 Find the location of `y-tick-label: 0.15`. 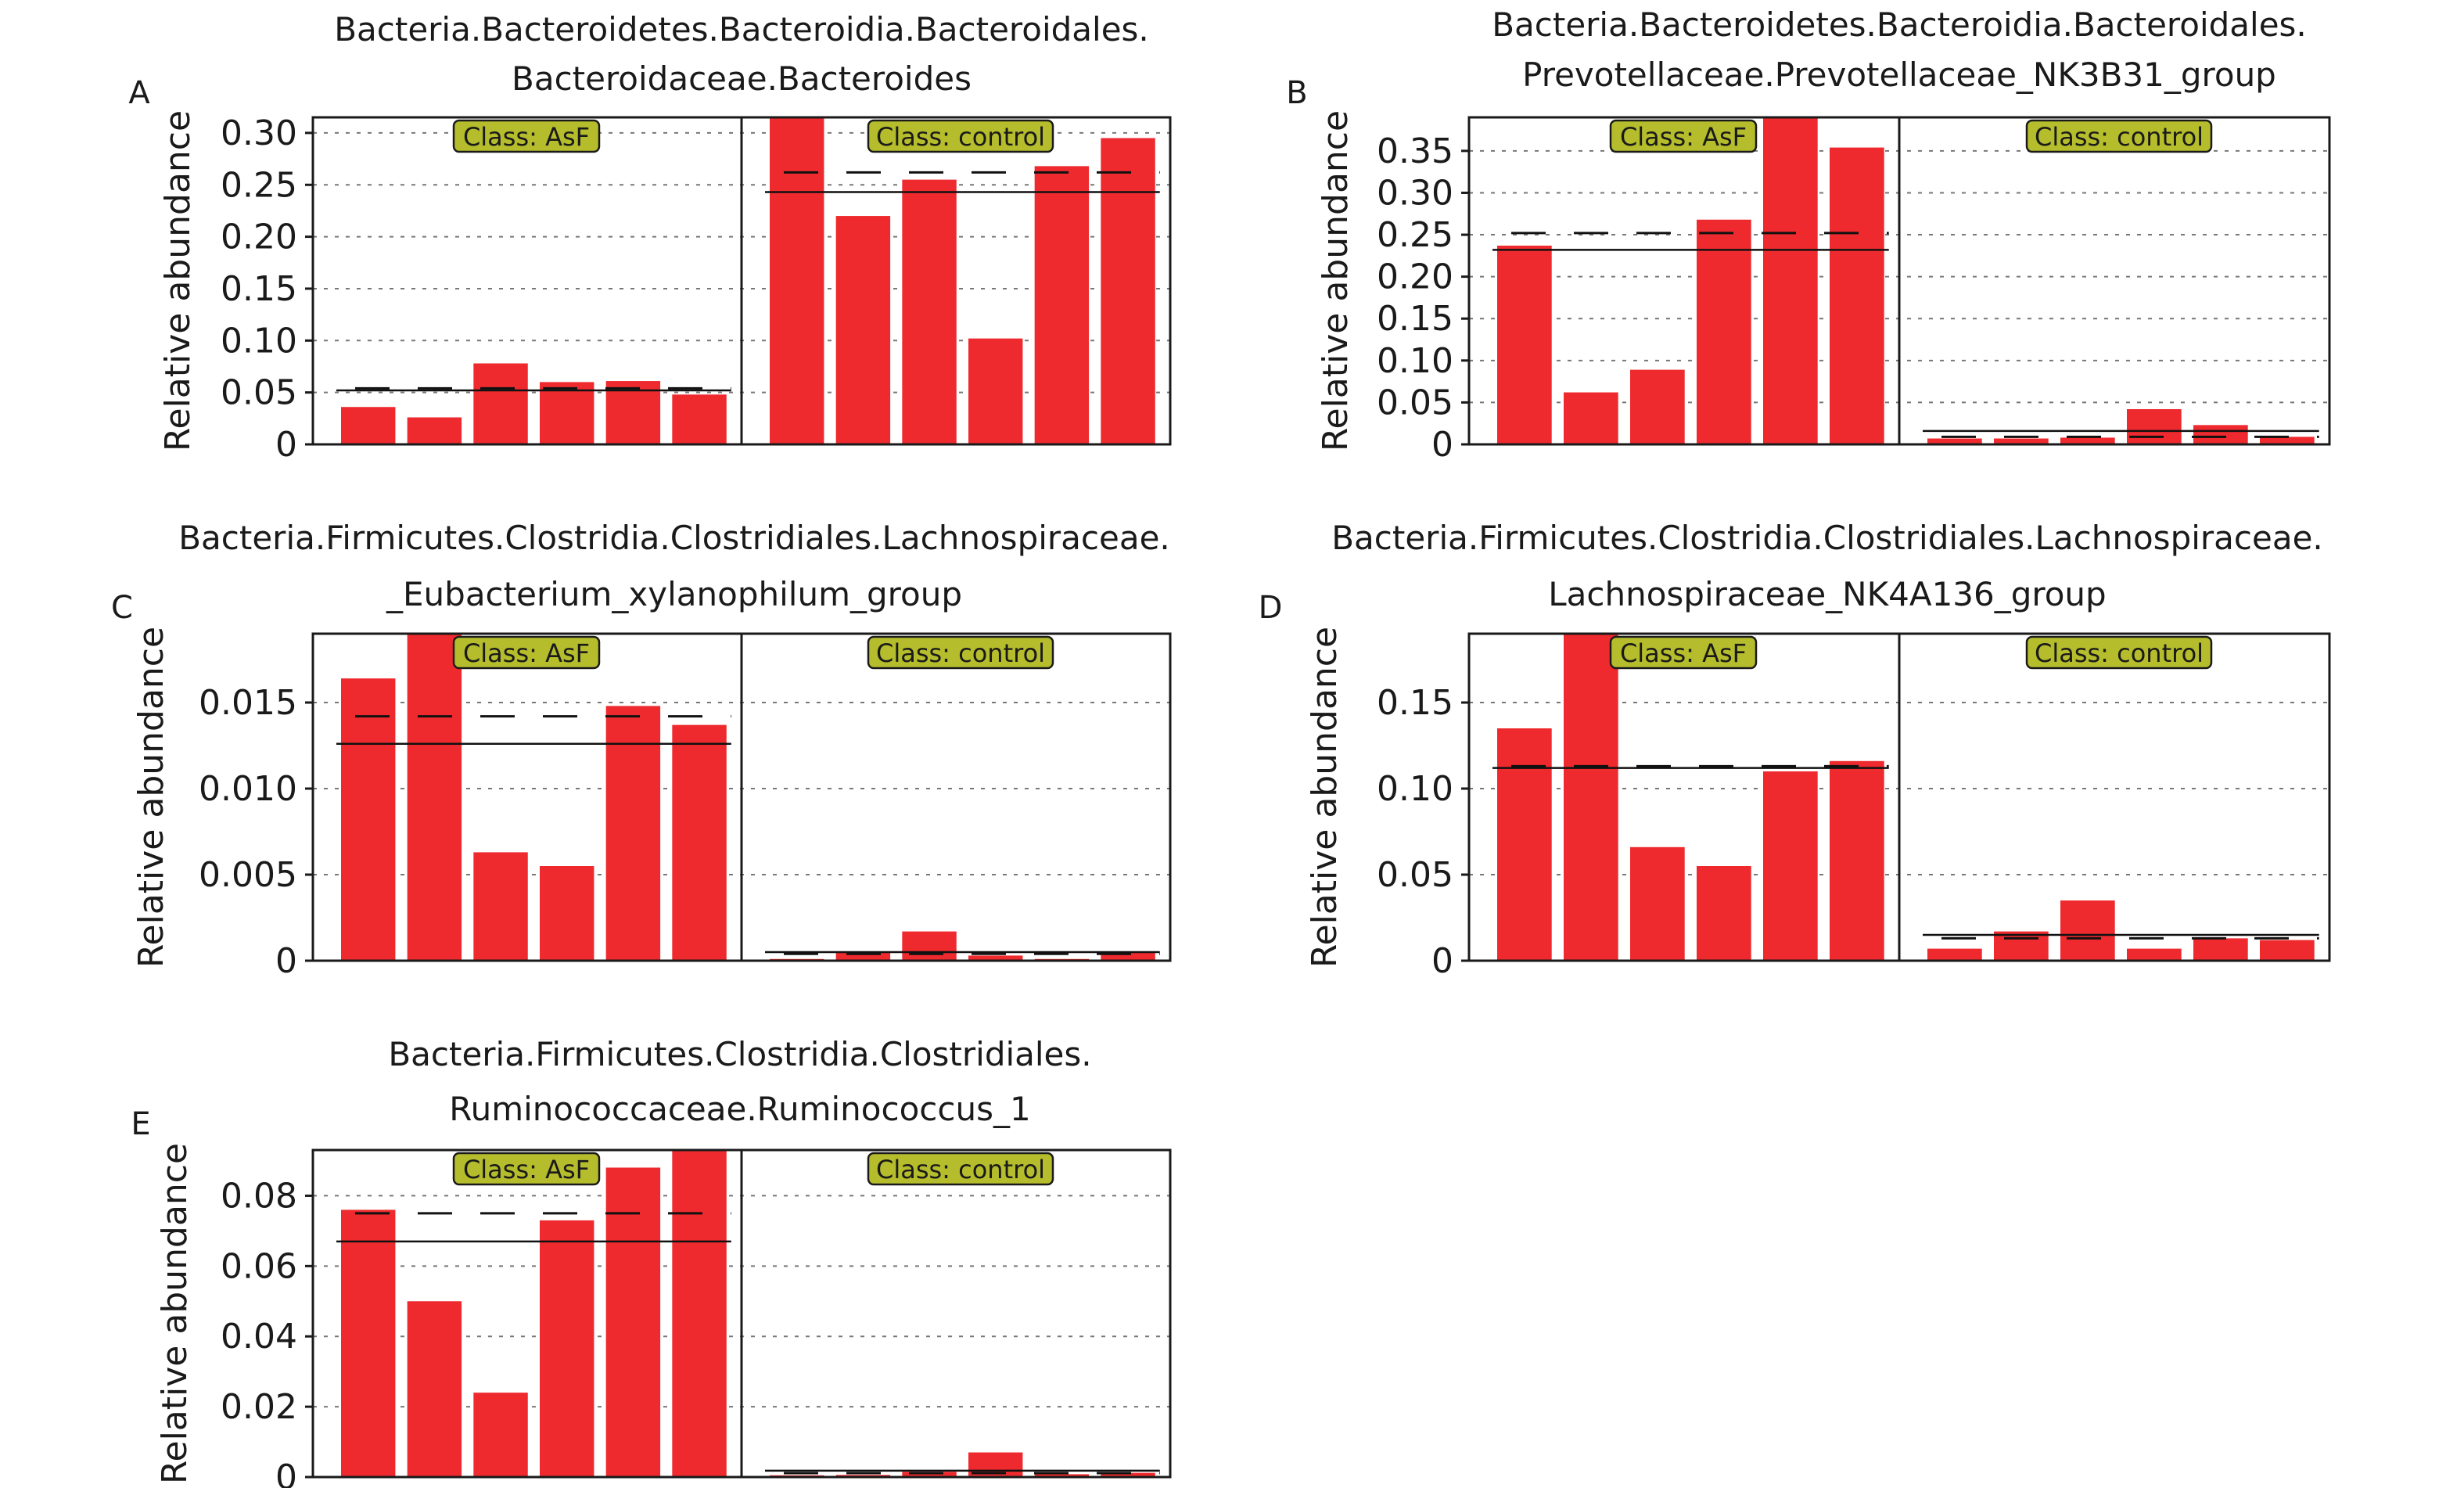

y-tick-label: 0.15 is located at coordinates (259, 289).